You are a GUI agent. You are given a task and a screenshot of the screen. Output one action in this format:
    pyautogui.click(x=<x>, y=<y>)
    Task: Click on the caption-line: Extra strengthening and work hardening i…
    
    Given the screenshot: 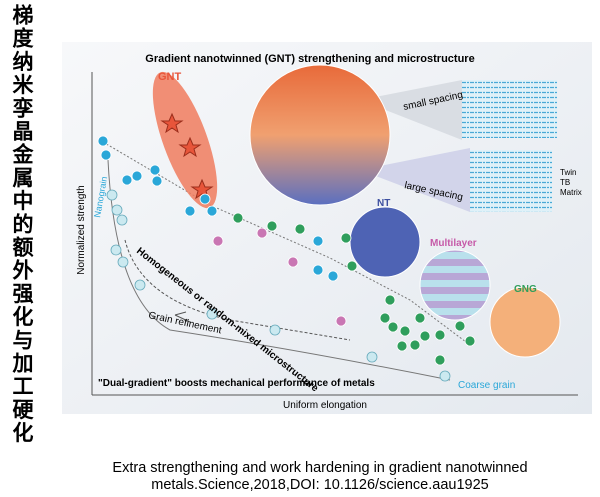 What is the action you would take?
    pyautogui.click(x=320, y=468)
    